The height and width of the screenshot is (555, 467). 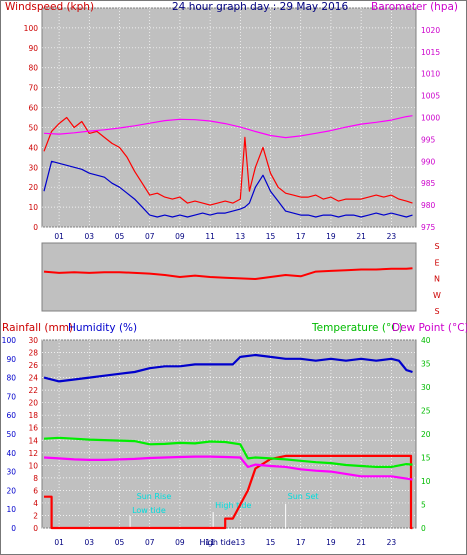 I want to click on rainfall-tick-label: 16, so click(x=33, y=428).